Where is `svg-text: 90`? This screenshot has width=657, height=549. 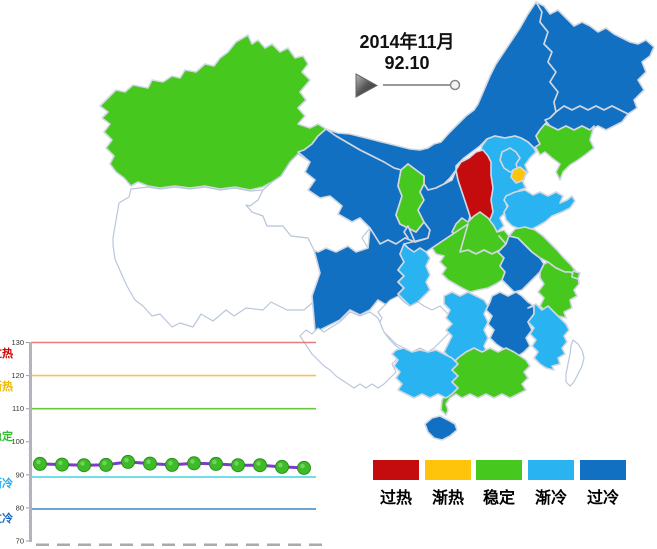 svg-text: 90 is located at coordinates (20, 474).